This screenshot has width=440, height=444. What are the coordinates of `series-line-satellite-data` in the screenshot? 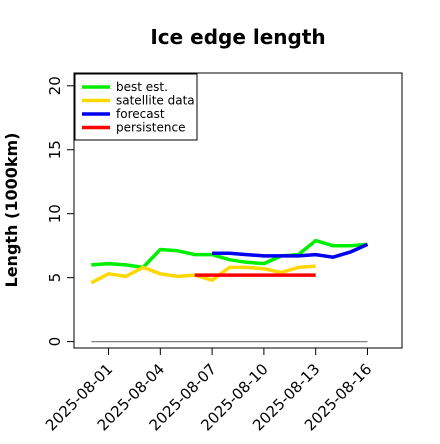 It's located at (203, 274).